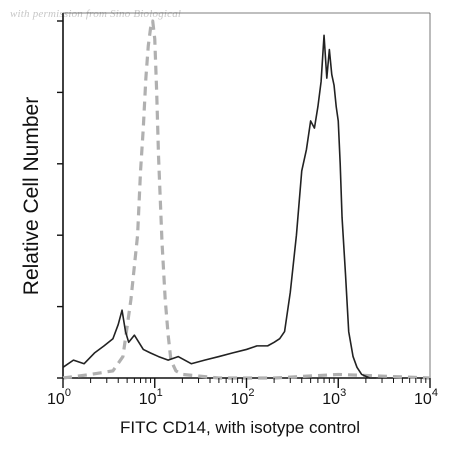  Describe the element at coordinates (243, 397) in the screenshot. I see `x-tick-label: 10²` at that location.